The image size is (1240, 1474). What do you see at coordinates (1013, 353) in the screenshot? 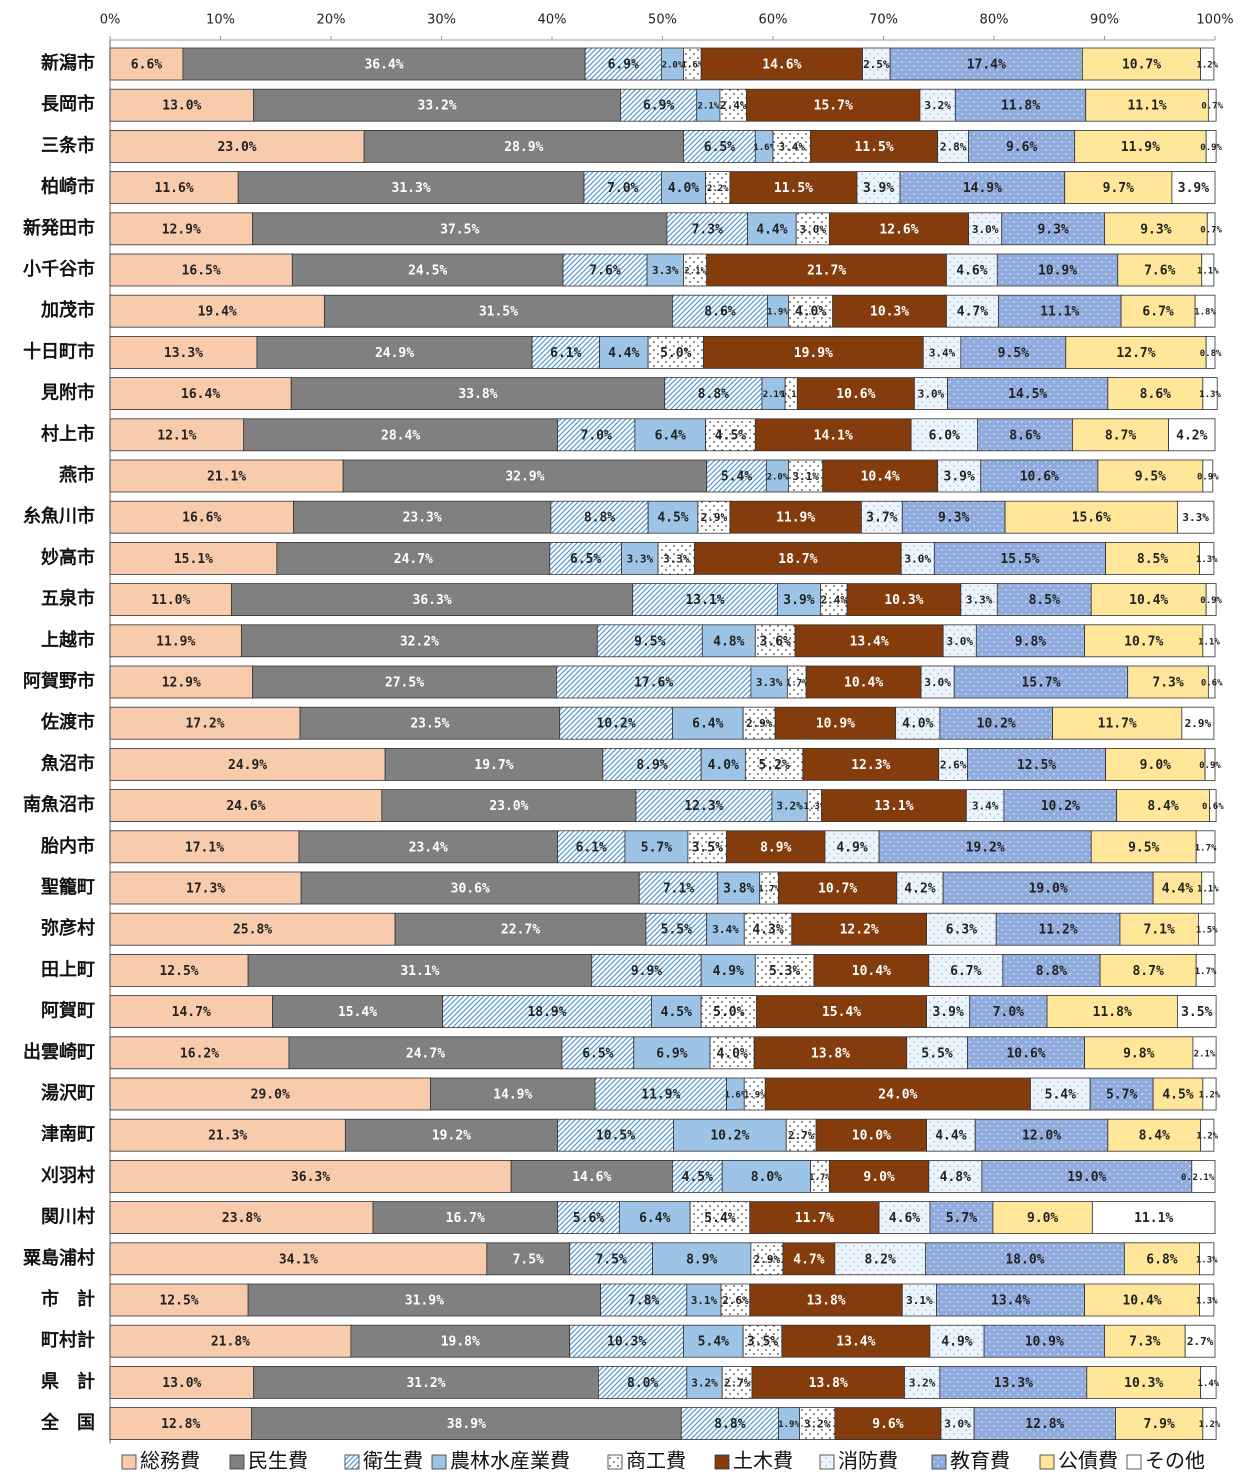
I see `value-label: 9.5%` at bounding box center [1013, 353].